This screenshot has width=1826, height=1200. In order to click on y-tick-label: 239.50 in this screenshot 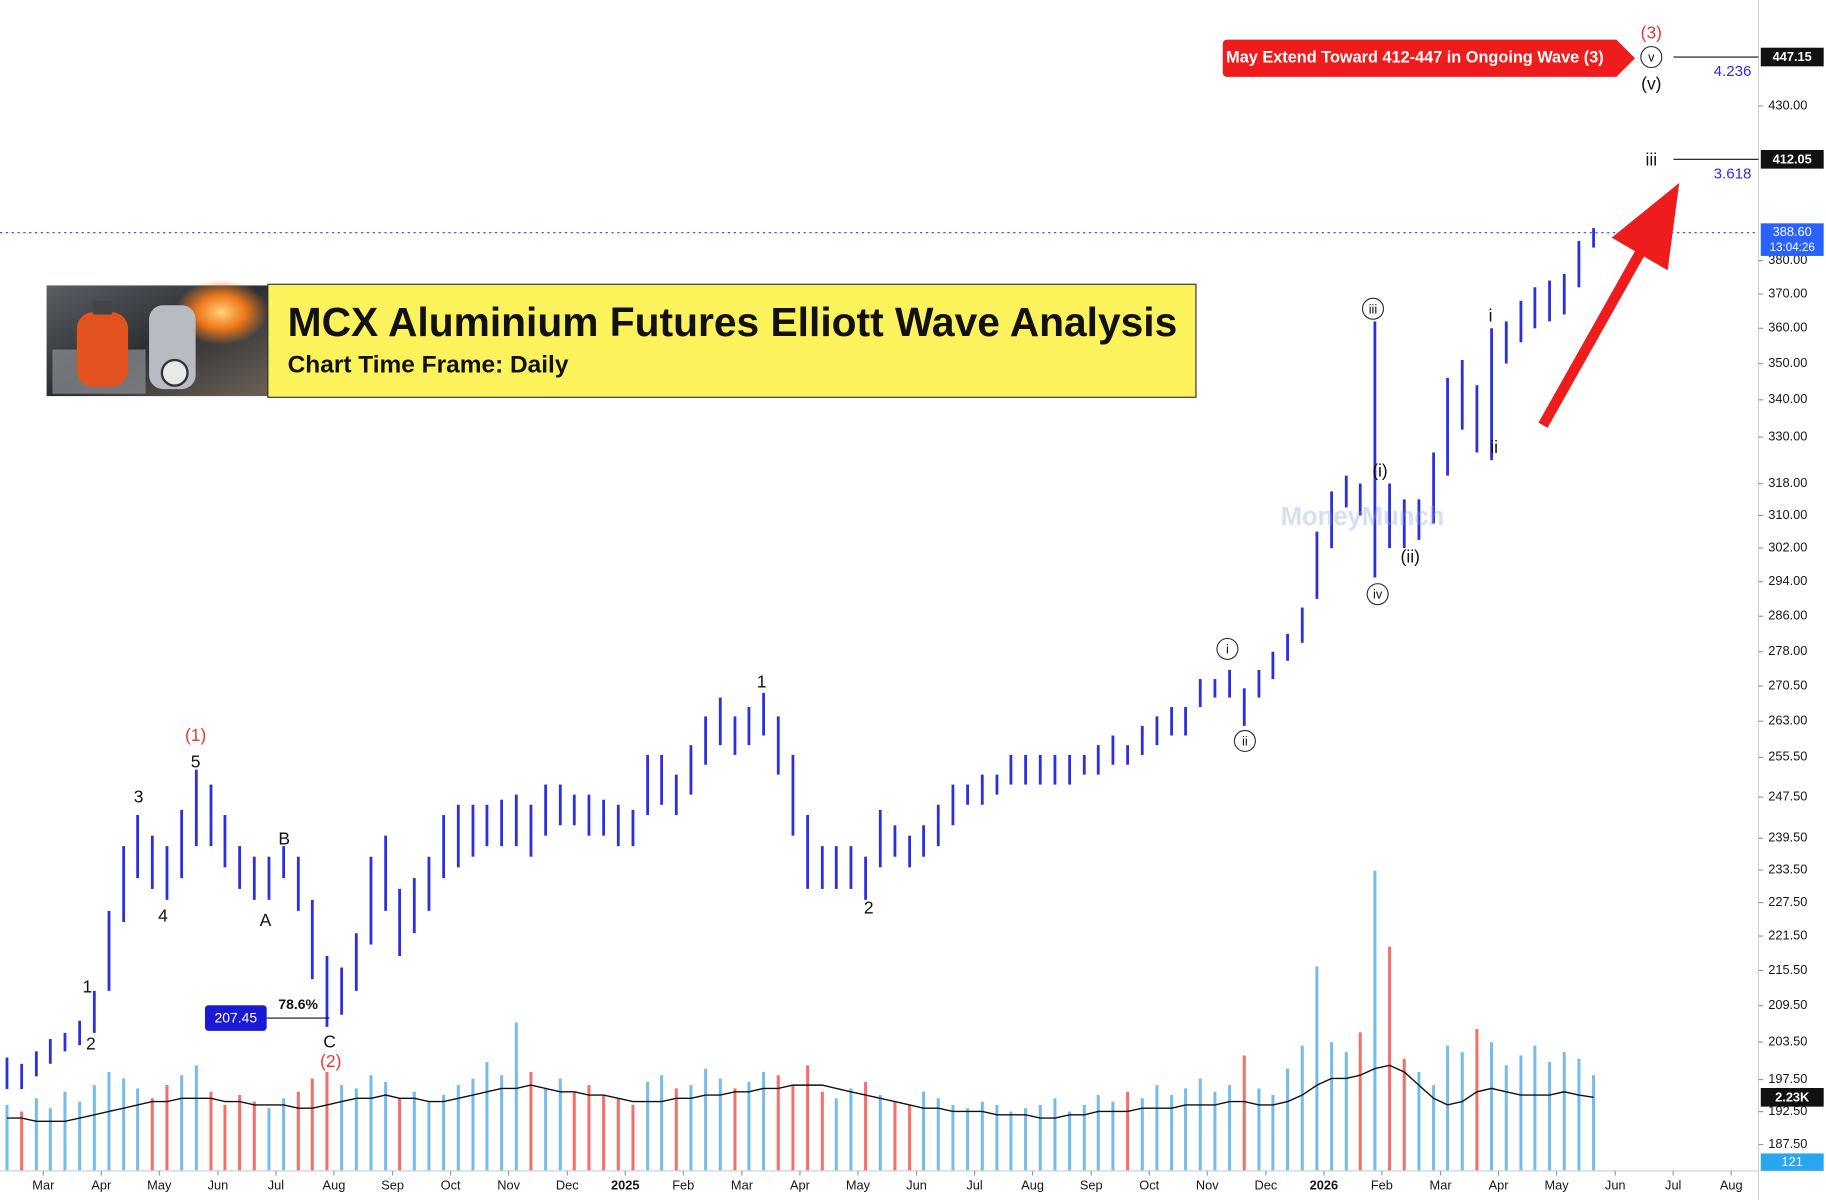, I will do `click(1787, 837)`.